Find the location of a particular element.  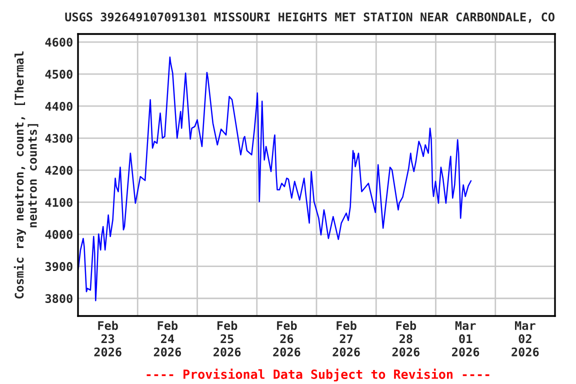

x-tick-label: Feb 26 2026 is located at coordinates (286, 338).